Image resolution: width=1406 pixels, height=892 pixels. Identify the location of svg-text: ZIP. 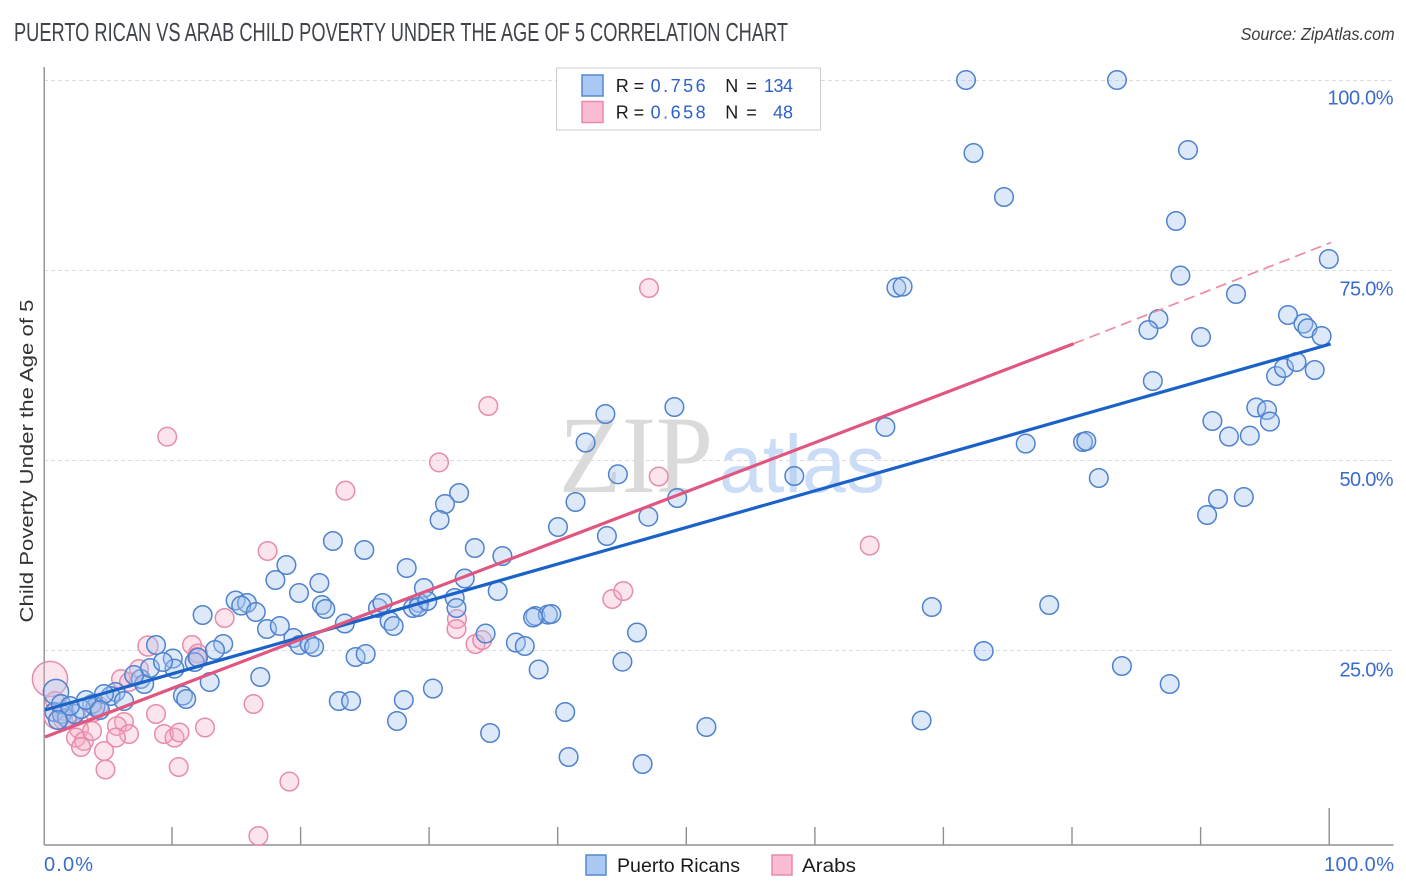
(636, 455).